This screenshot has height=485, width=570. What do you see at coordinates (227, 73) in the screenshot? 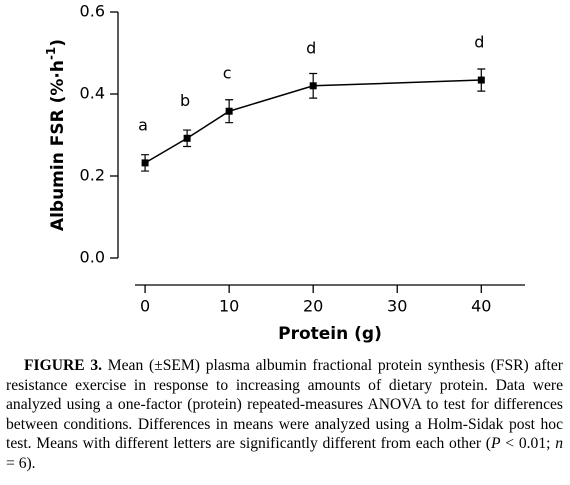
I see `significance-letter: c` at bounding box center [227, 73].